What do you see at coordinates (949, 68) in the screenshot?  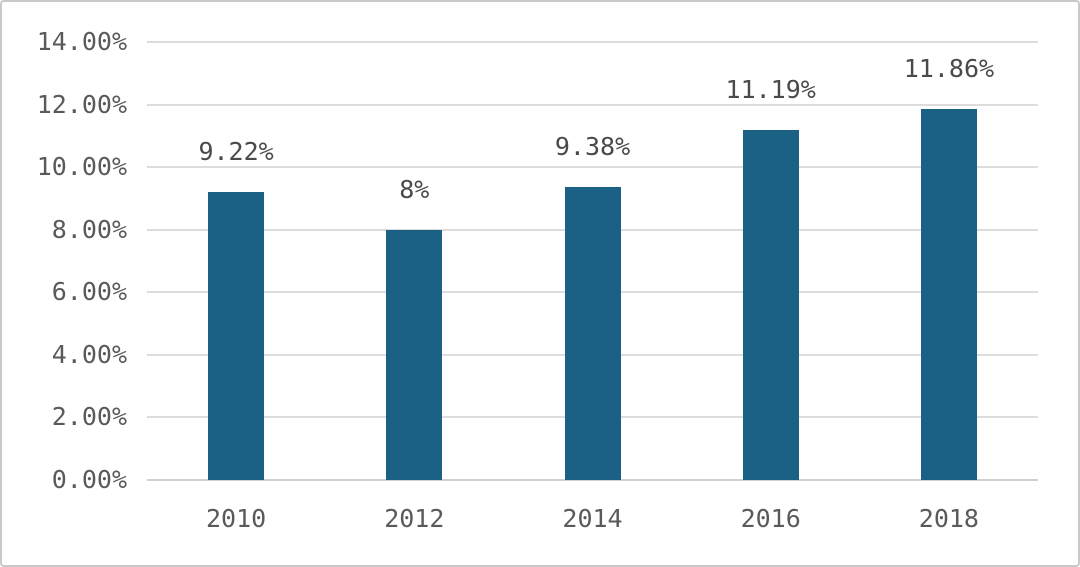 I see `bar-value-label: 11.86%` at bounding box center [949, 68].